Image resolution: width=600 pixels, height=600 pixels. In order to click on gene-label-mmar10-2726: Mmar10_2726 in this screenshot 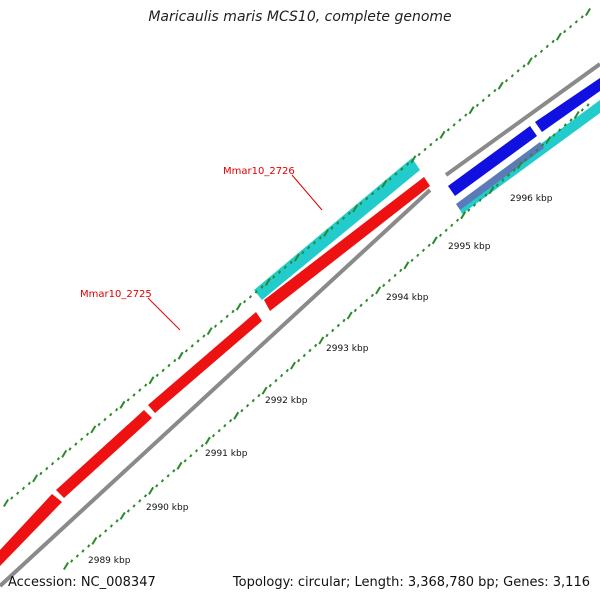, I will do `click(259, 171)`.